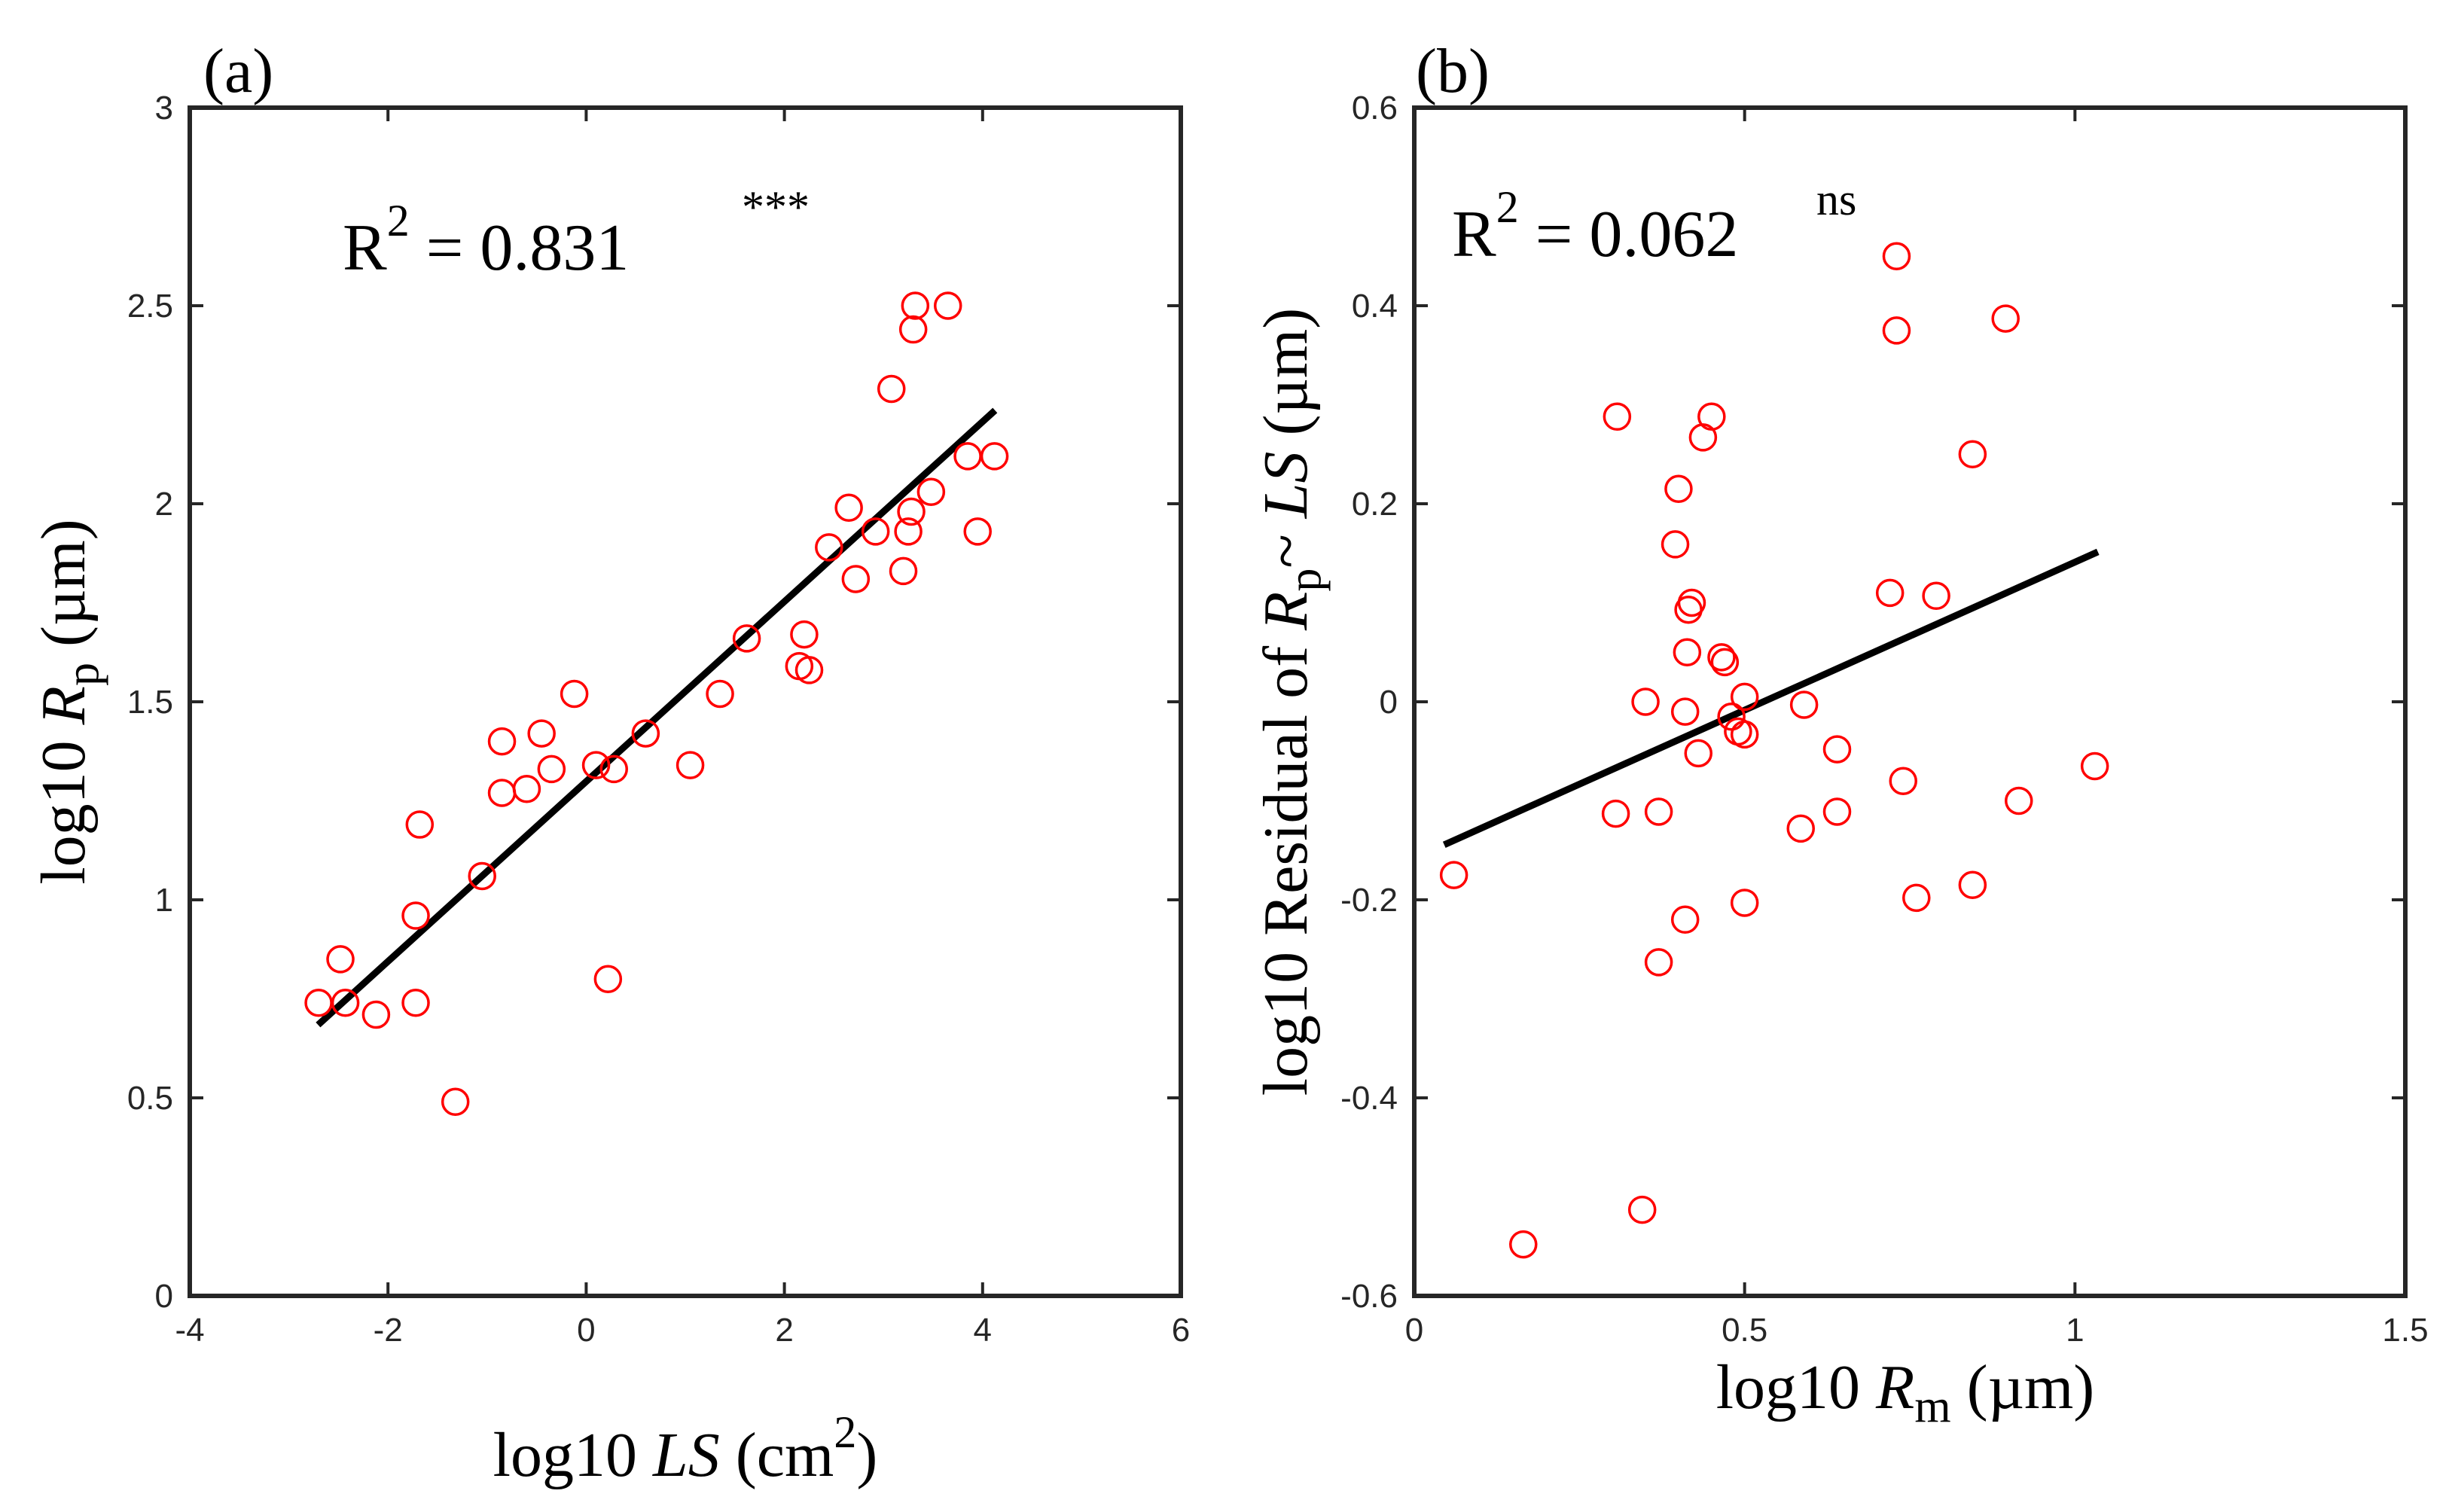  I want to click on panel-a-r2-annotation: R2 = 0.831, so click(486, 240).